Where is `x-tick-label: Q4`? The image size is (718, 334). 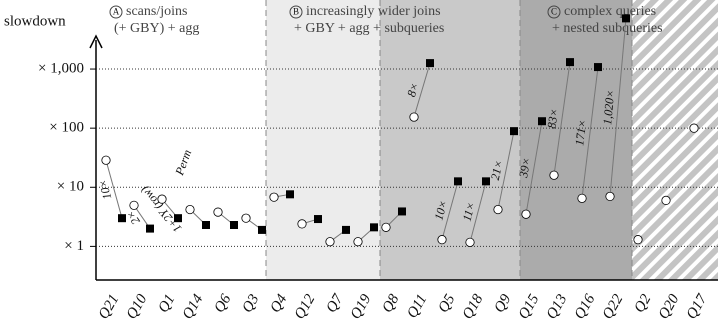
x-tick-label: Q4 is located at coordinates (278, 303).